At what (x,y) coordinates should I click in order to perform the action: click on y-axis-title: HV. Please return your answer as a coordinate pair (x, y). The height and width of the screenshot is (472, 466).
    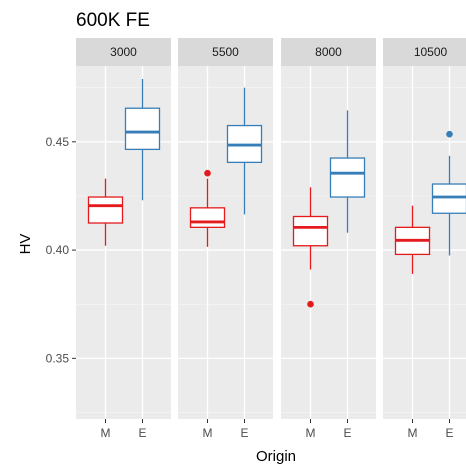
    Looking at the image, I should click on (25, 244).